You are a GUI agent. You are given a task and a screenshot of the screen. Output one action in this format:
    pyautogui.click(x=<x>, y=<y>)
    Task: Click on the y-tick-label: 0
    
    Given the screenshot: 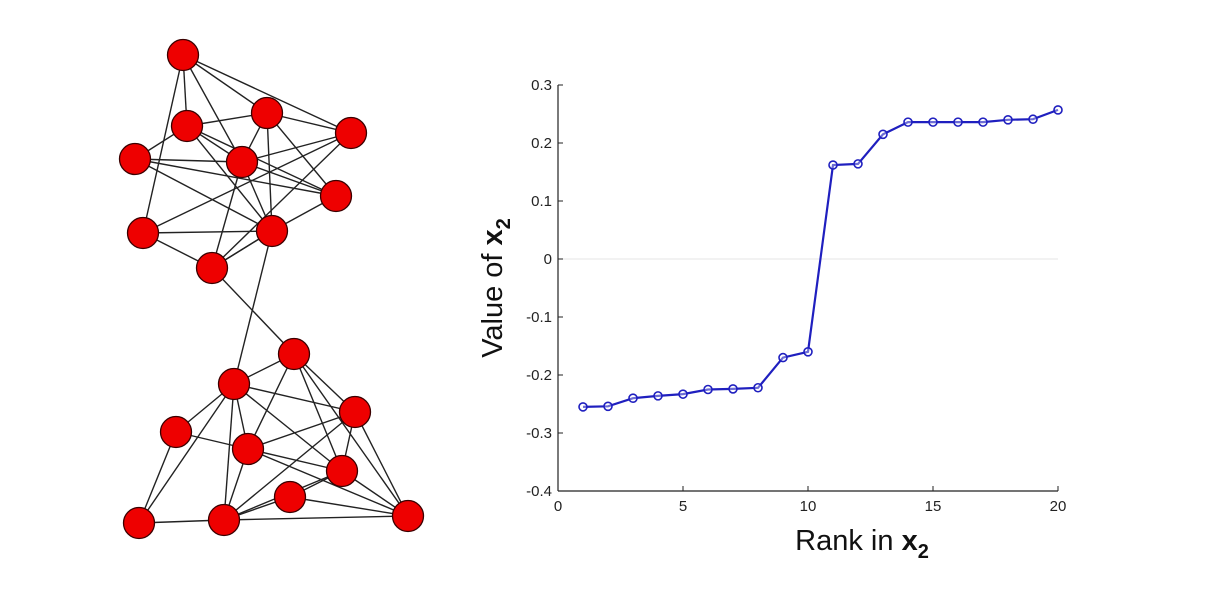 What is the action you would take?
    pyautogui.click(x=548, y=259)
    